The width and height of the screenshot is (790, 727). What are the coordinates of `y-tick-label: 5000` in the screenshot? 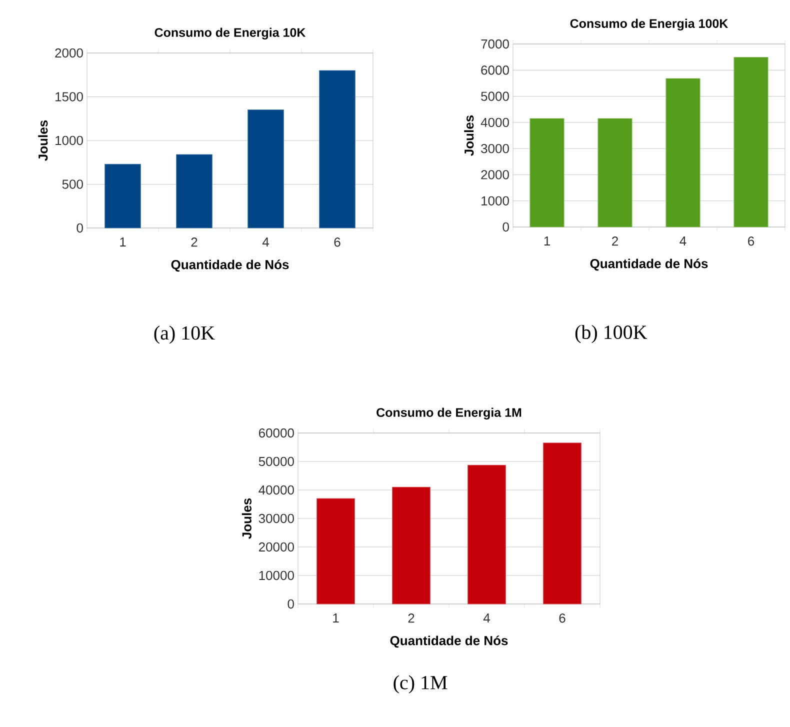 It's located at (495, 96).